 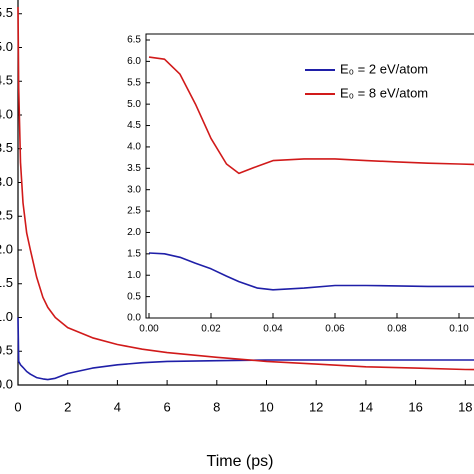 What do you see at coordinates (240, 461) in the screenshot?
I see `x-axis-label: Time (ps)` at bounding box center [240, 461].